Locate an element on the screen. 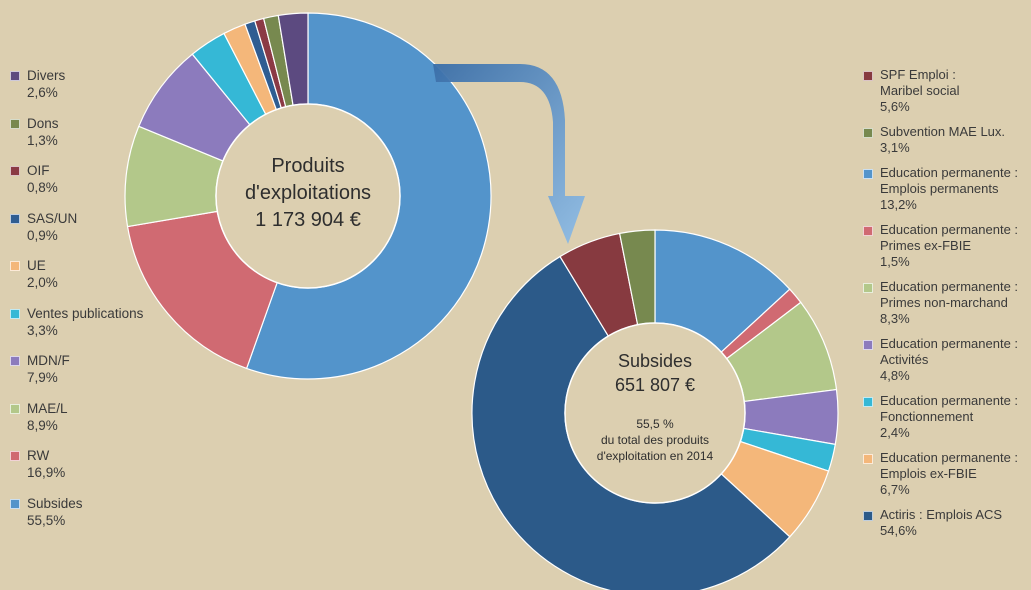  legend-label: Dons is located at coordinates (43, 123).